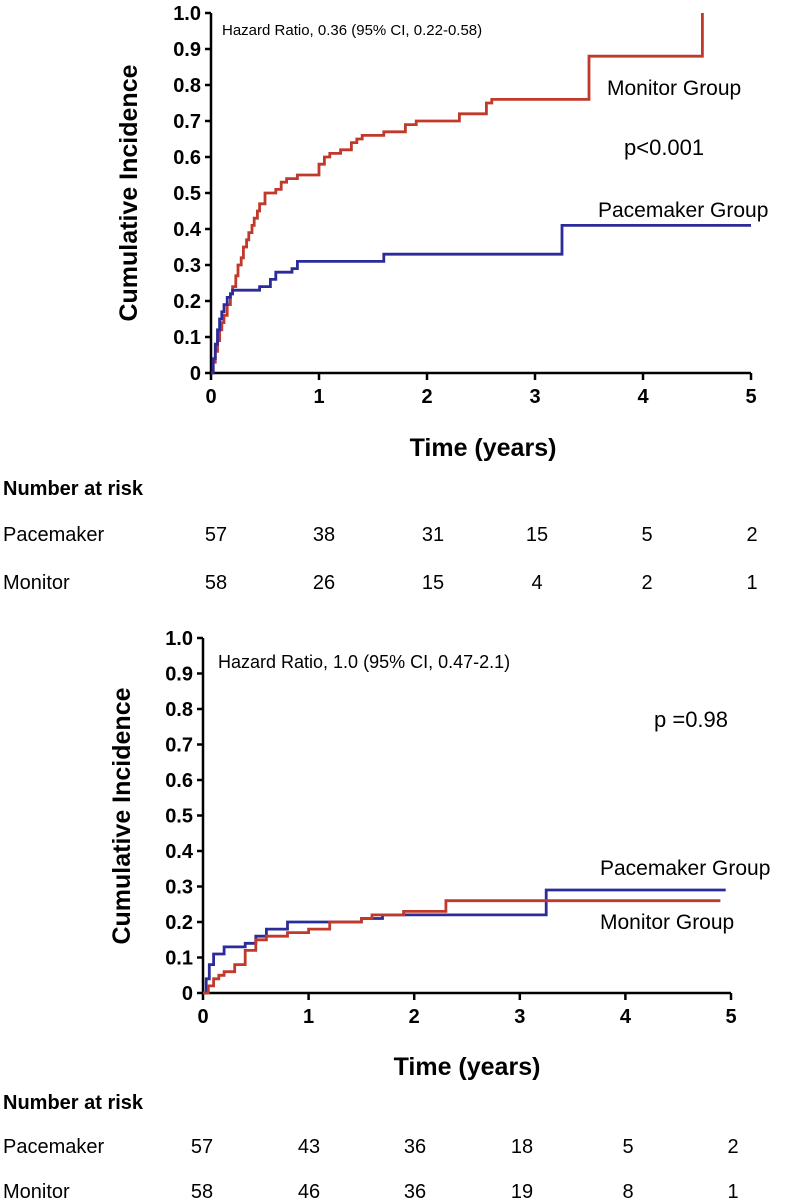  Describe the element at coordinates (324, 535) in the screenshot. I see `risk-value: 38` at that location.